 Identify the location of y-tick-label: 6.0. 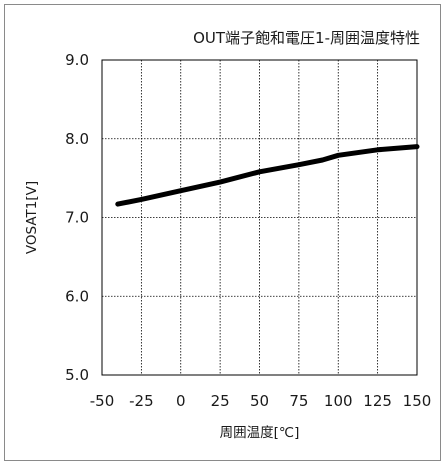
(77, 296).